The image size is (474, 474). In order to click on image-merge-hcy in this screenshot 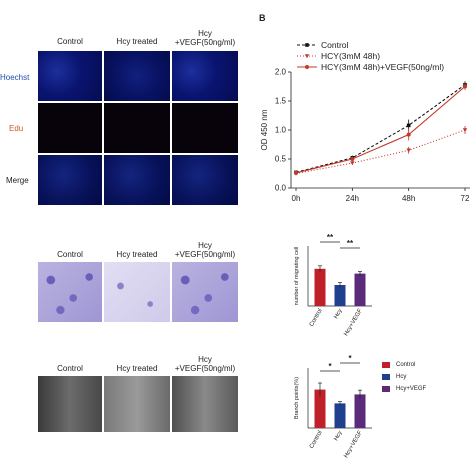, I will do `click(137, 180)`.